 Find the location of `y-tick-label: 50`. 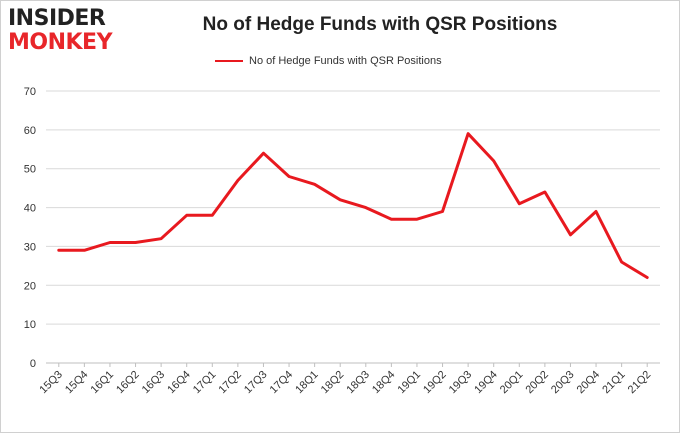

y-tick-label: 50 is located at coordinates (30, 170).